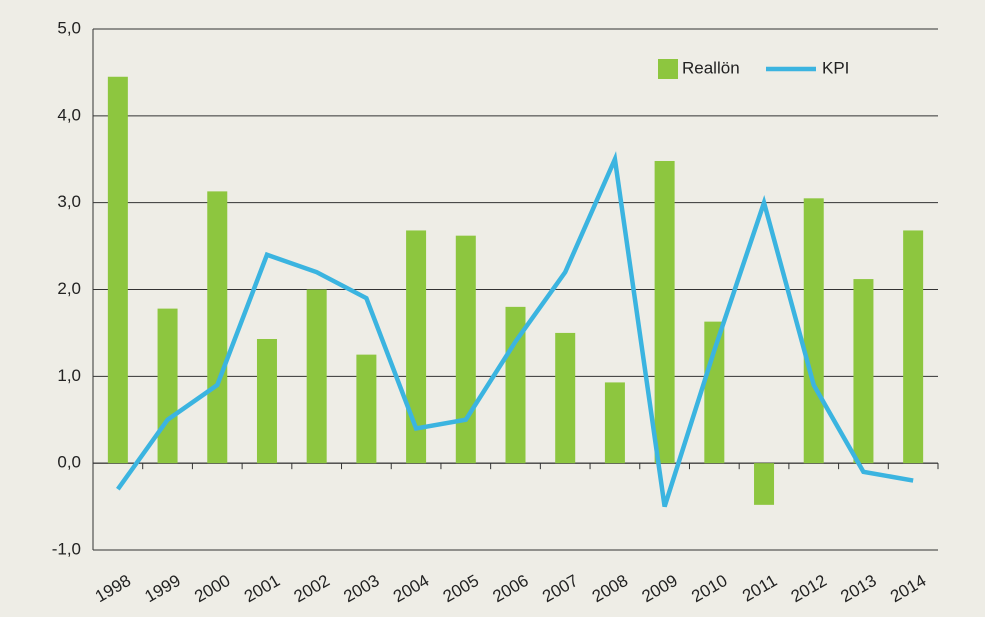 This screenshot has width=985, height=617. Describe the element at coordinates (69, 462) in the screenshot. I see `y-tick-label: 0,0` at that location.